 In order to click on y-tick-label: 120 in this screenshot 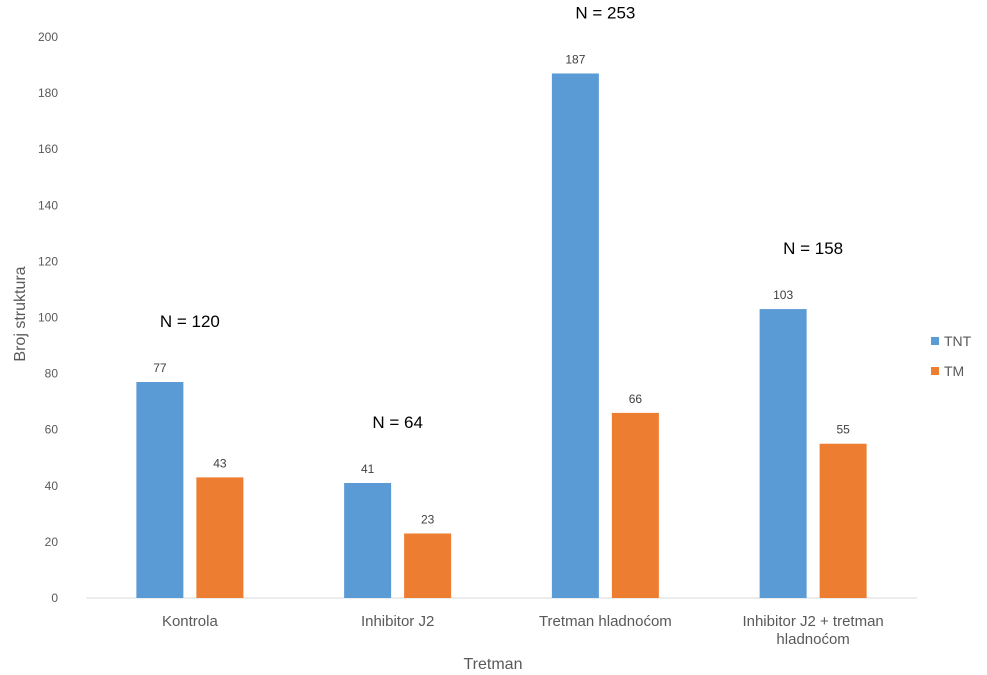, I will do `click(48, 261)`.